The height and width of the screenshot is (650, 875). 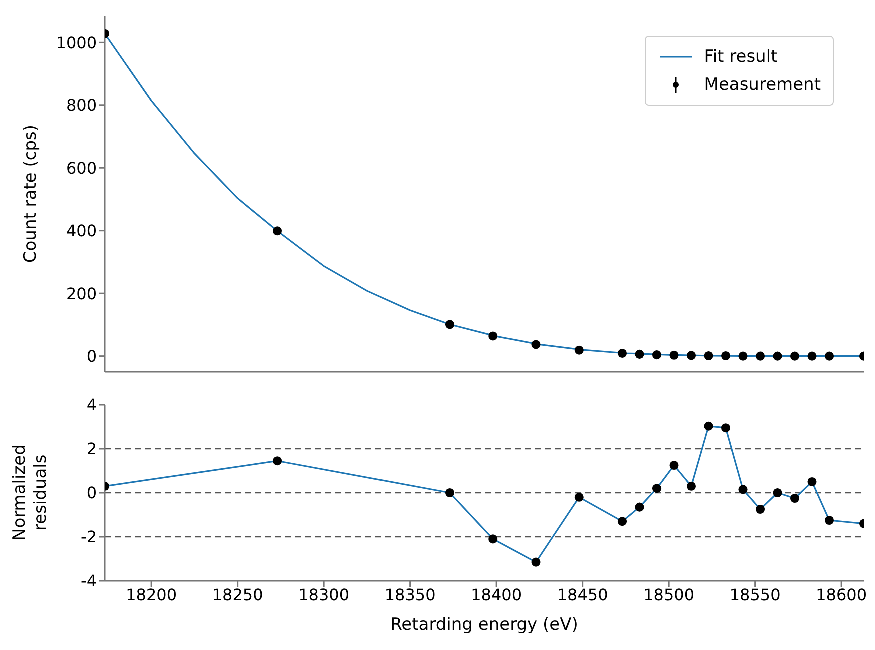 What do you see at coordinates (91, 449) in the screenshot?
I see `y-tick-label: 2` at bounding box center [91, 449].